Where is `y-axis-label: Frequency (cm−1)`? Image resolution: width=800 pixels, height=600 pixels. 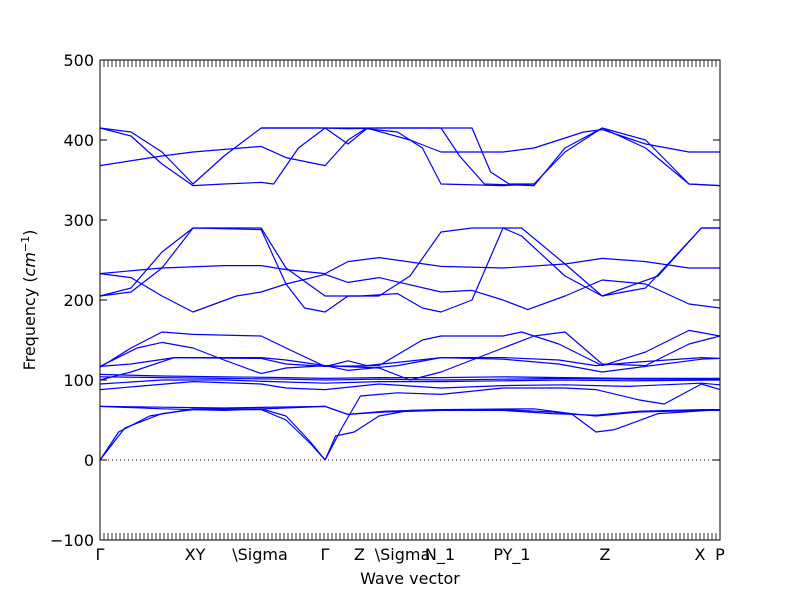
y-axis-label: Frequency (cm−1) is located at coordinates (29, 300).